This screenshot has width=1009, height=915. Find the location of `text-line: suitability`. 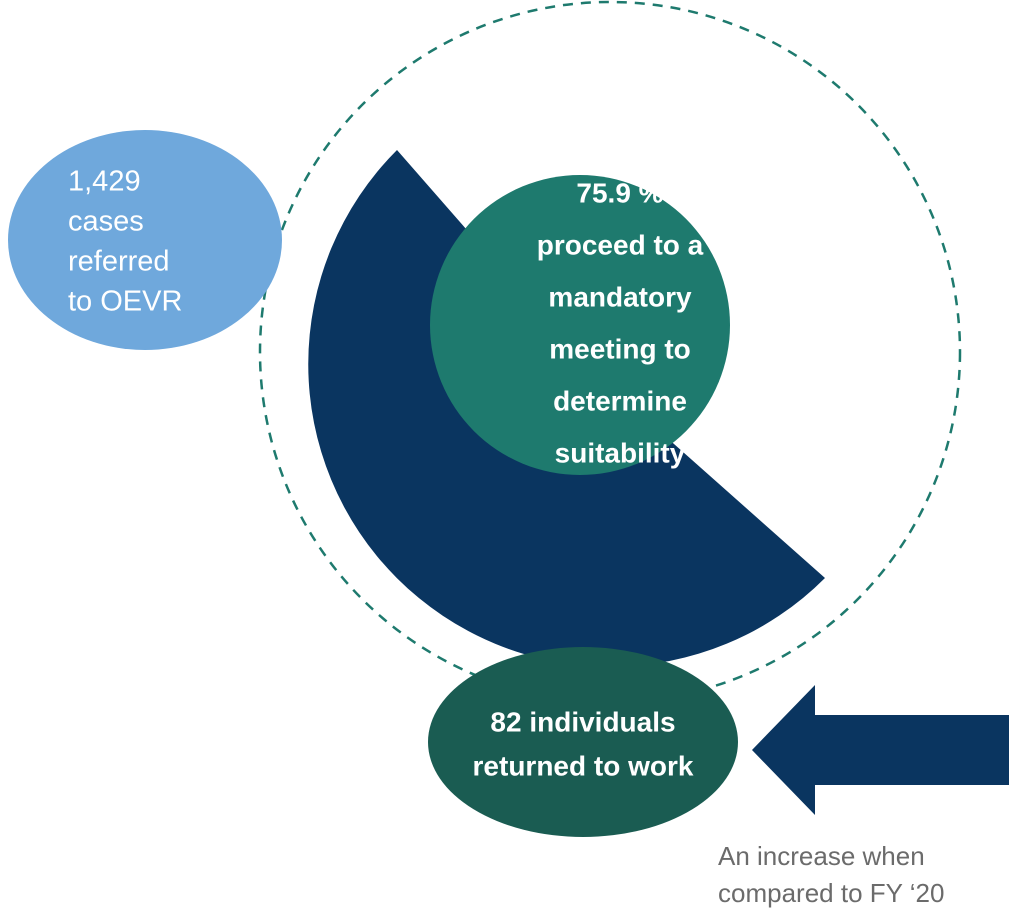

text-line: suitability is located at coordinates (620, 452).